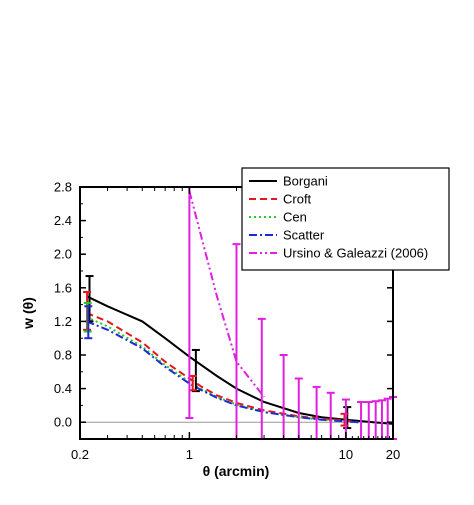  What do you see at coordinates (63, 187) in the screenshot?
I see `y-tick-label: 2.8` at bounding box center [63, 187].